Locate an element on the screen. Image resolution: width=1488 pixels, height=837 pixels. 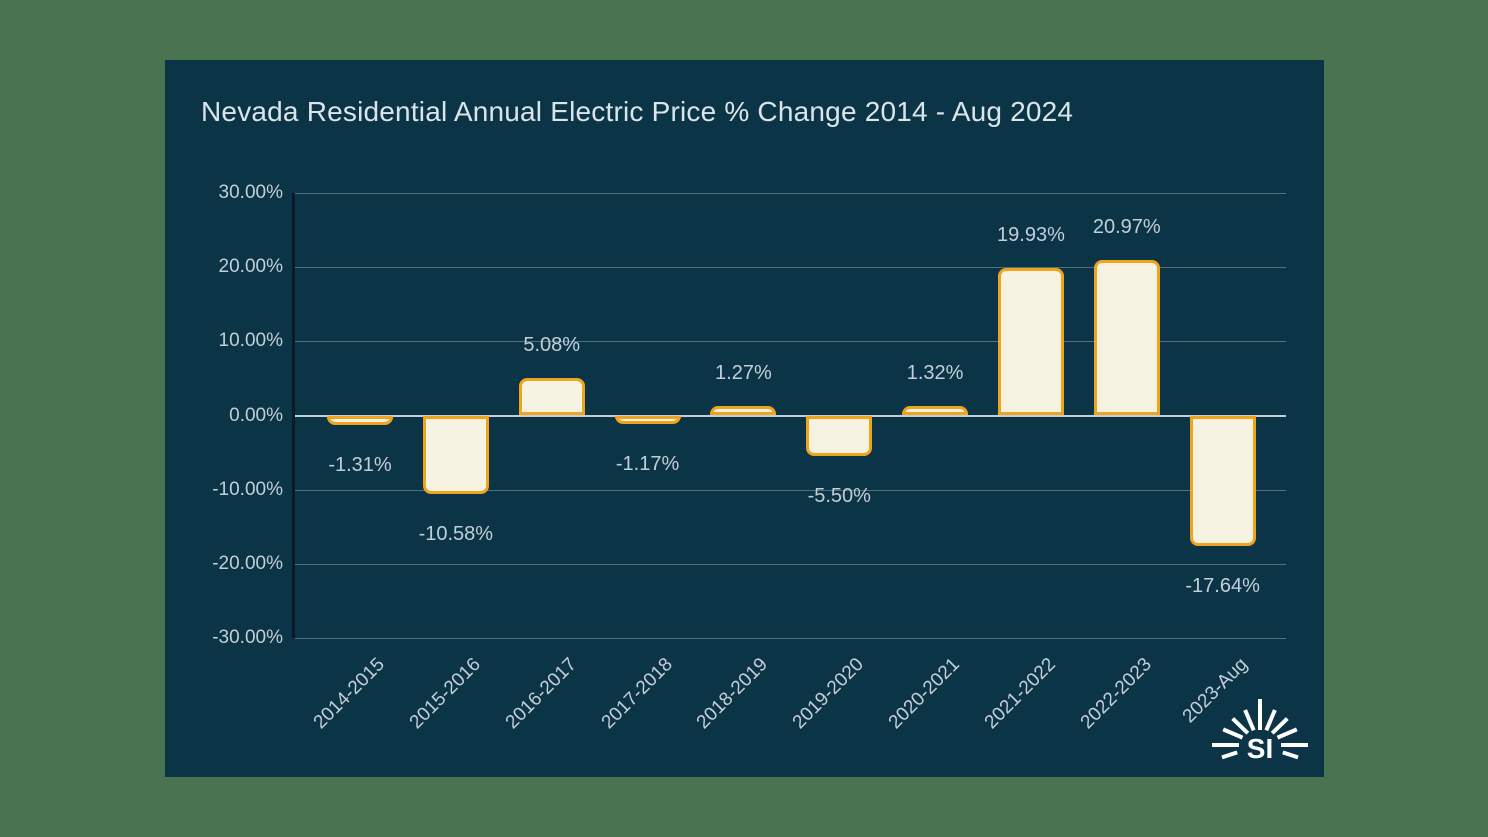
logo-text: SI is located at coordinates (1260, 748).